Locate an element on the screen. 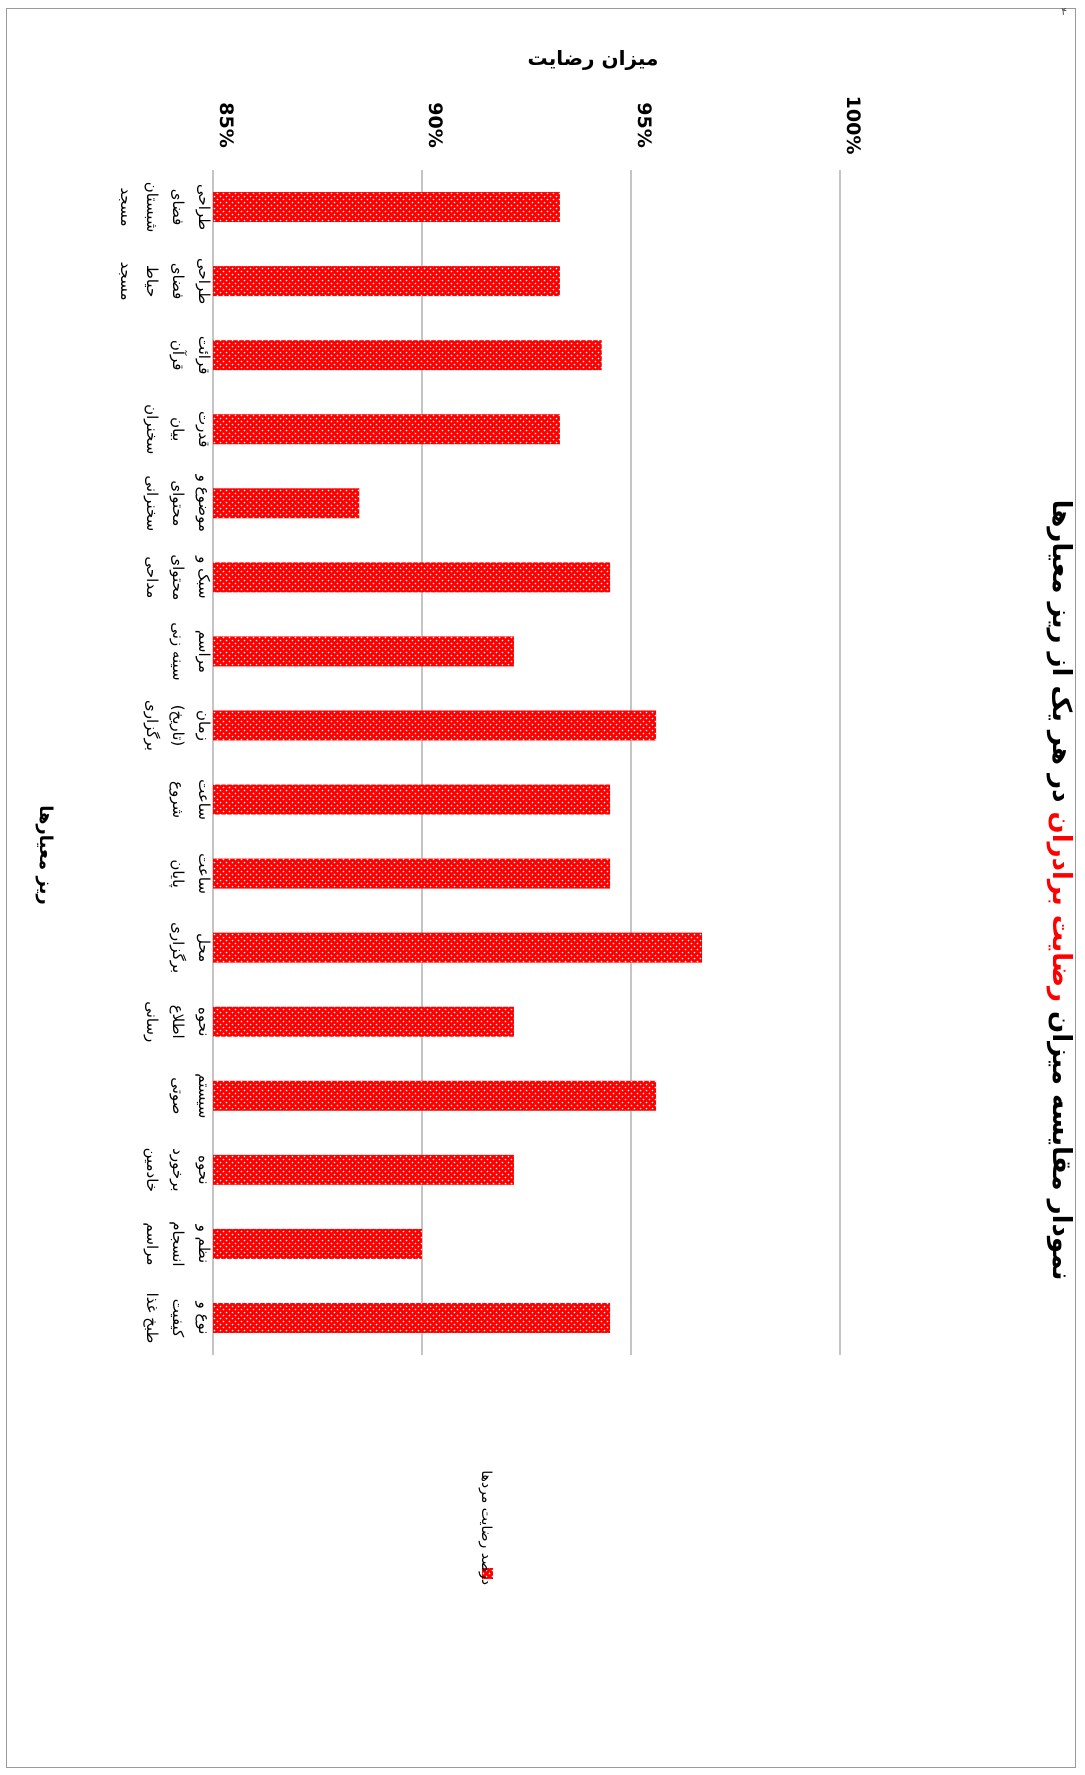  legend-swatch is located at coordinates (487, 1573).